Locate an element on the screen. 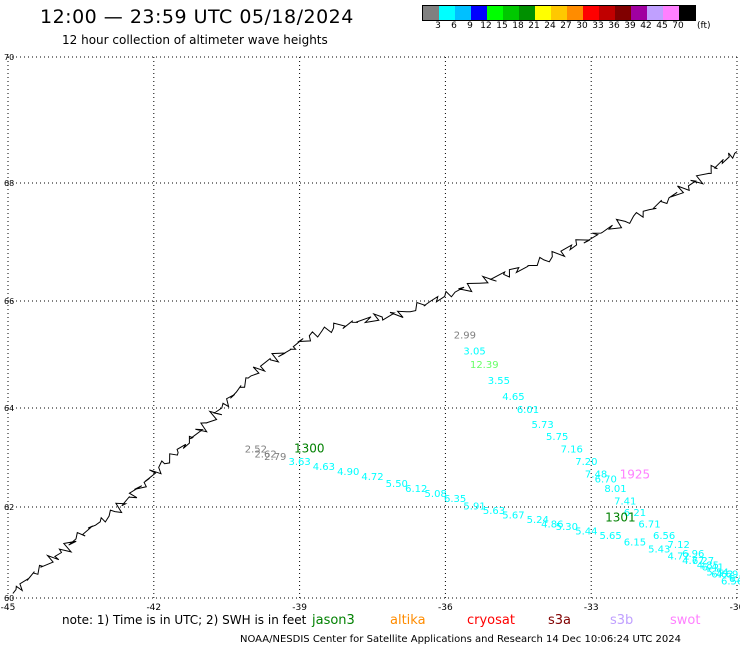 This screenshot has width=740, height=650. colorbar is located at coordinates (559, 13).